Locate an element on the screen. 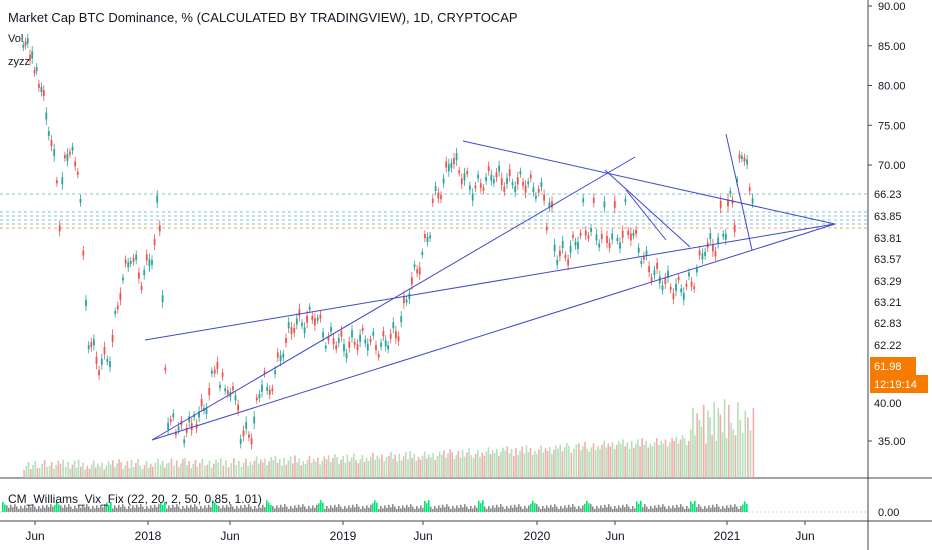  price-tag-label: 62.83 is located at coordinates (888, 324).